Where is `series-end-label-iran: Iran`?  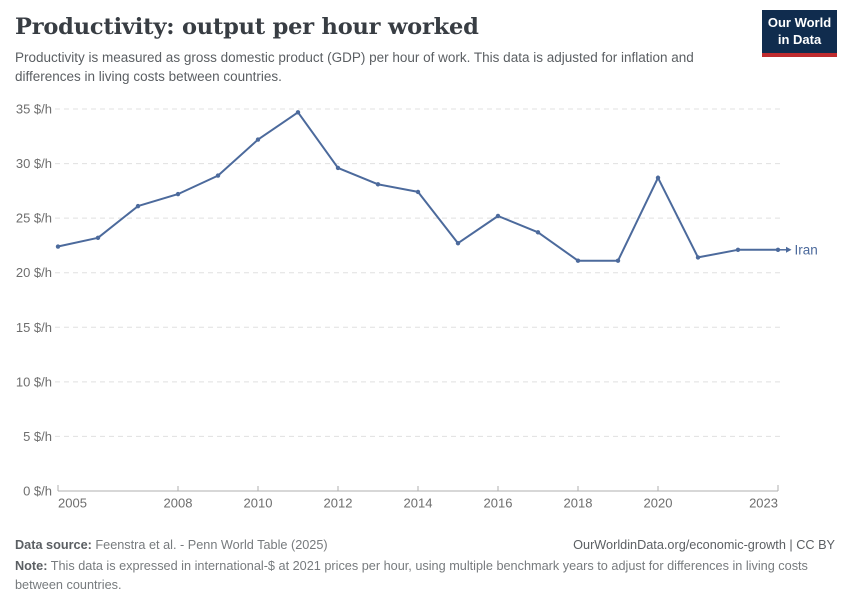
series-end-label-iran: Iran is located at coordinates (806, 249).